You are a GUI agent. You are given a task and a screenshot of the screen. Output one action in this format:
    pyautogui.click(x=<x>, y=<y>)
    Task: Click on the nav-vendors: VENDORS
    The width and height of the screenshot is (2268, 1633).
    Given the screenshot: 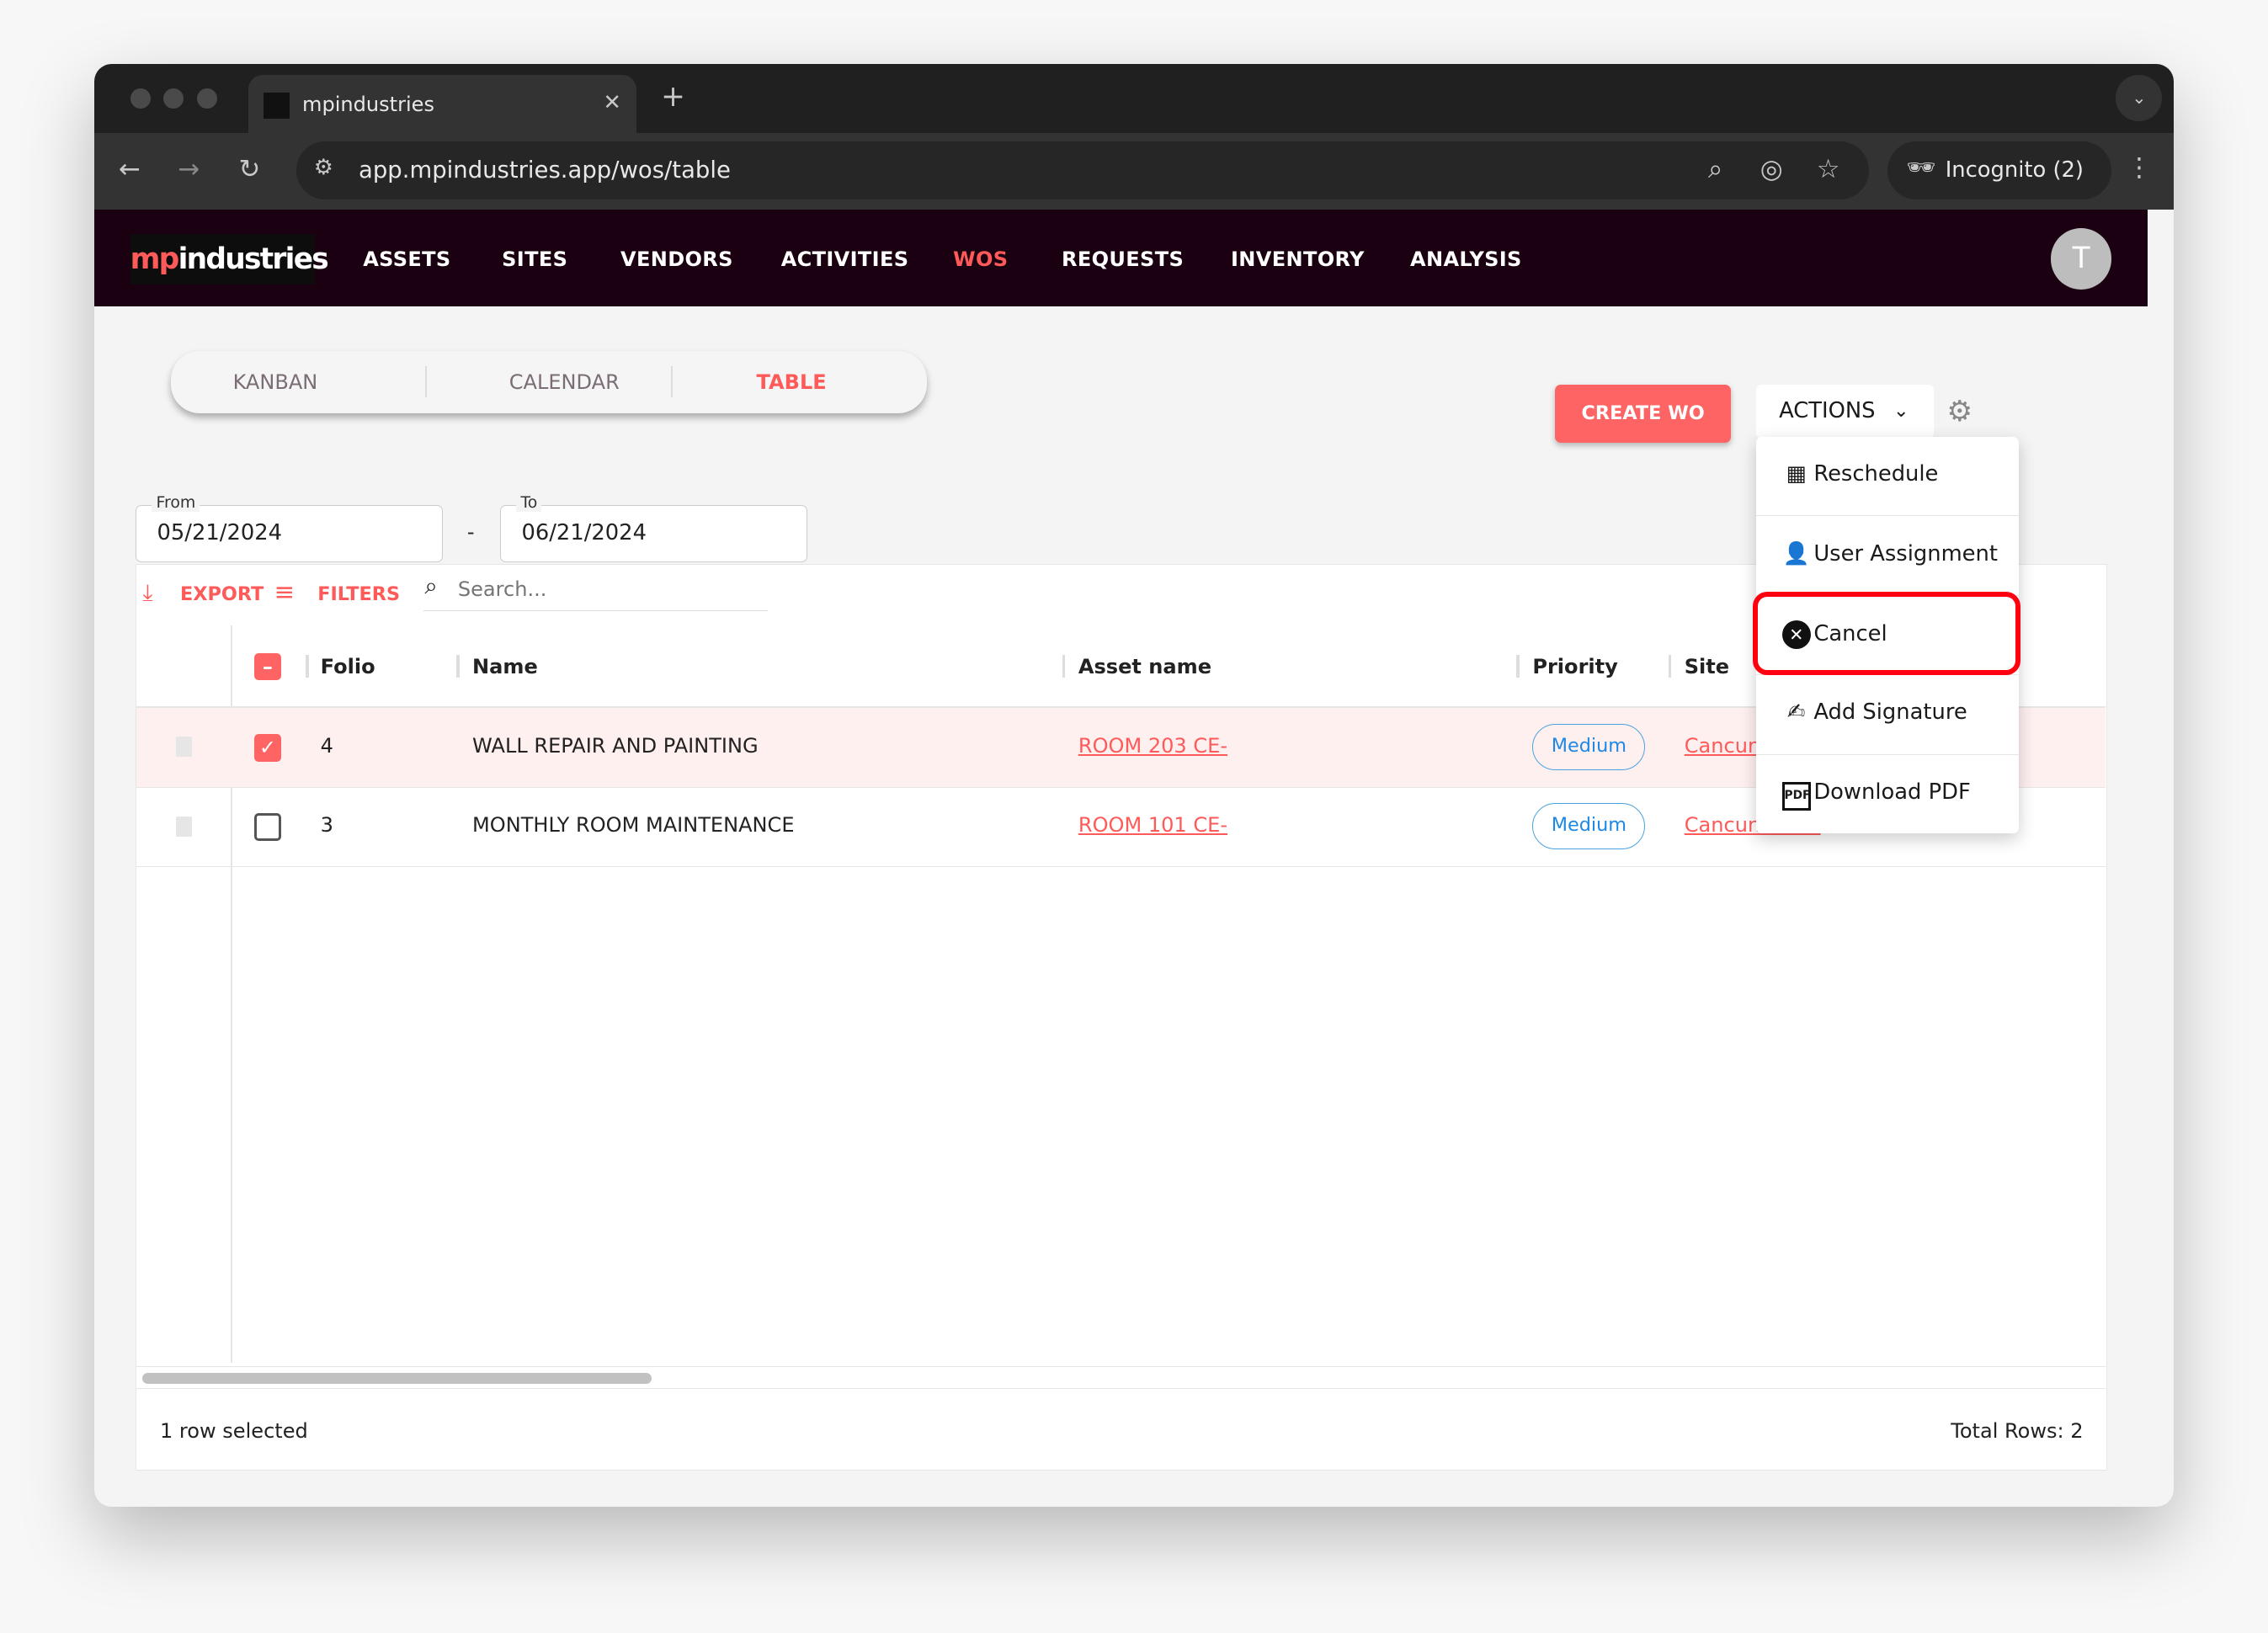 What is the action you would take?
    pyautogui.click(x=677, y=259)
    